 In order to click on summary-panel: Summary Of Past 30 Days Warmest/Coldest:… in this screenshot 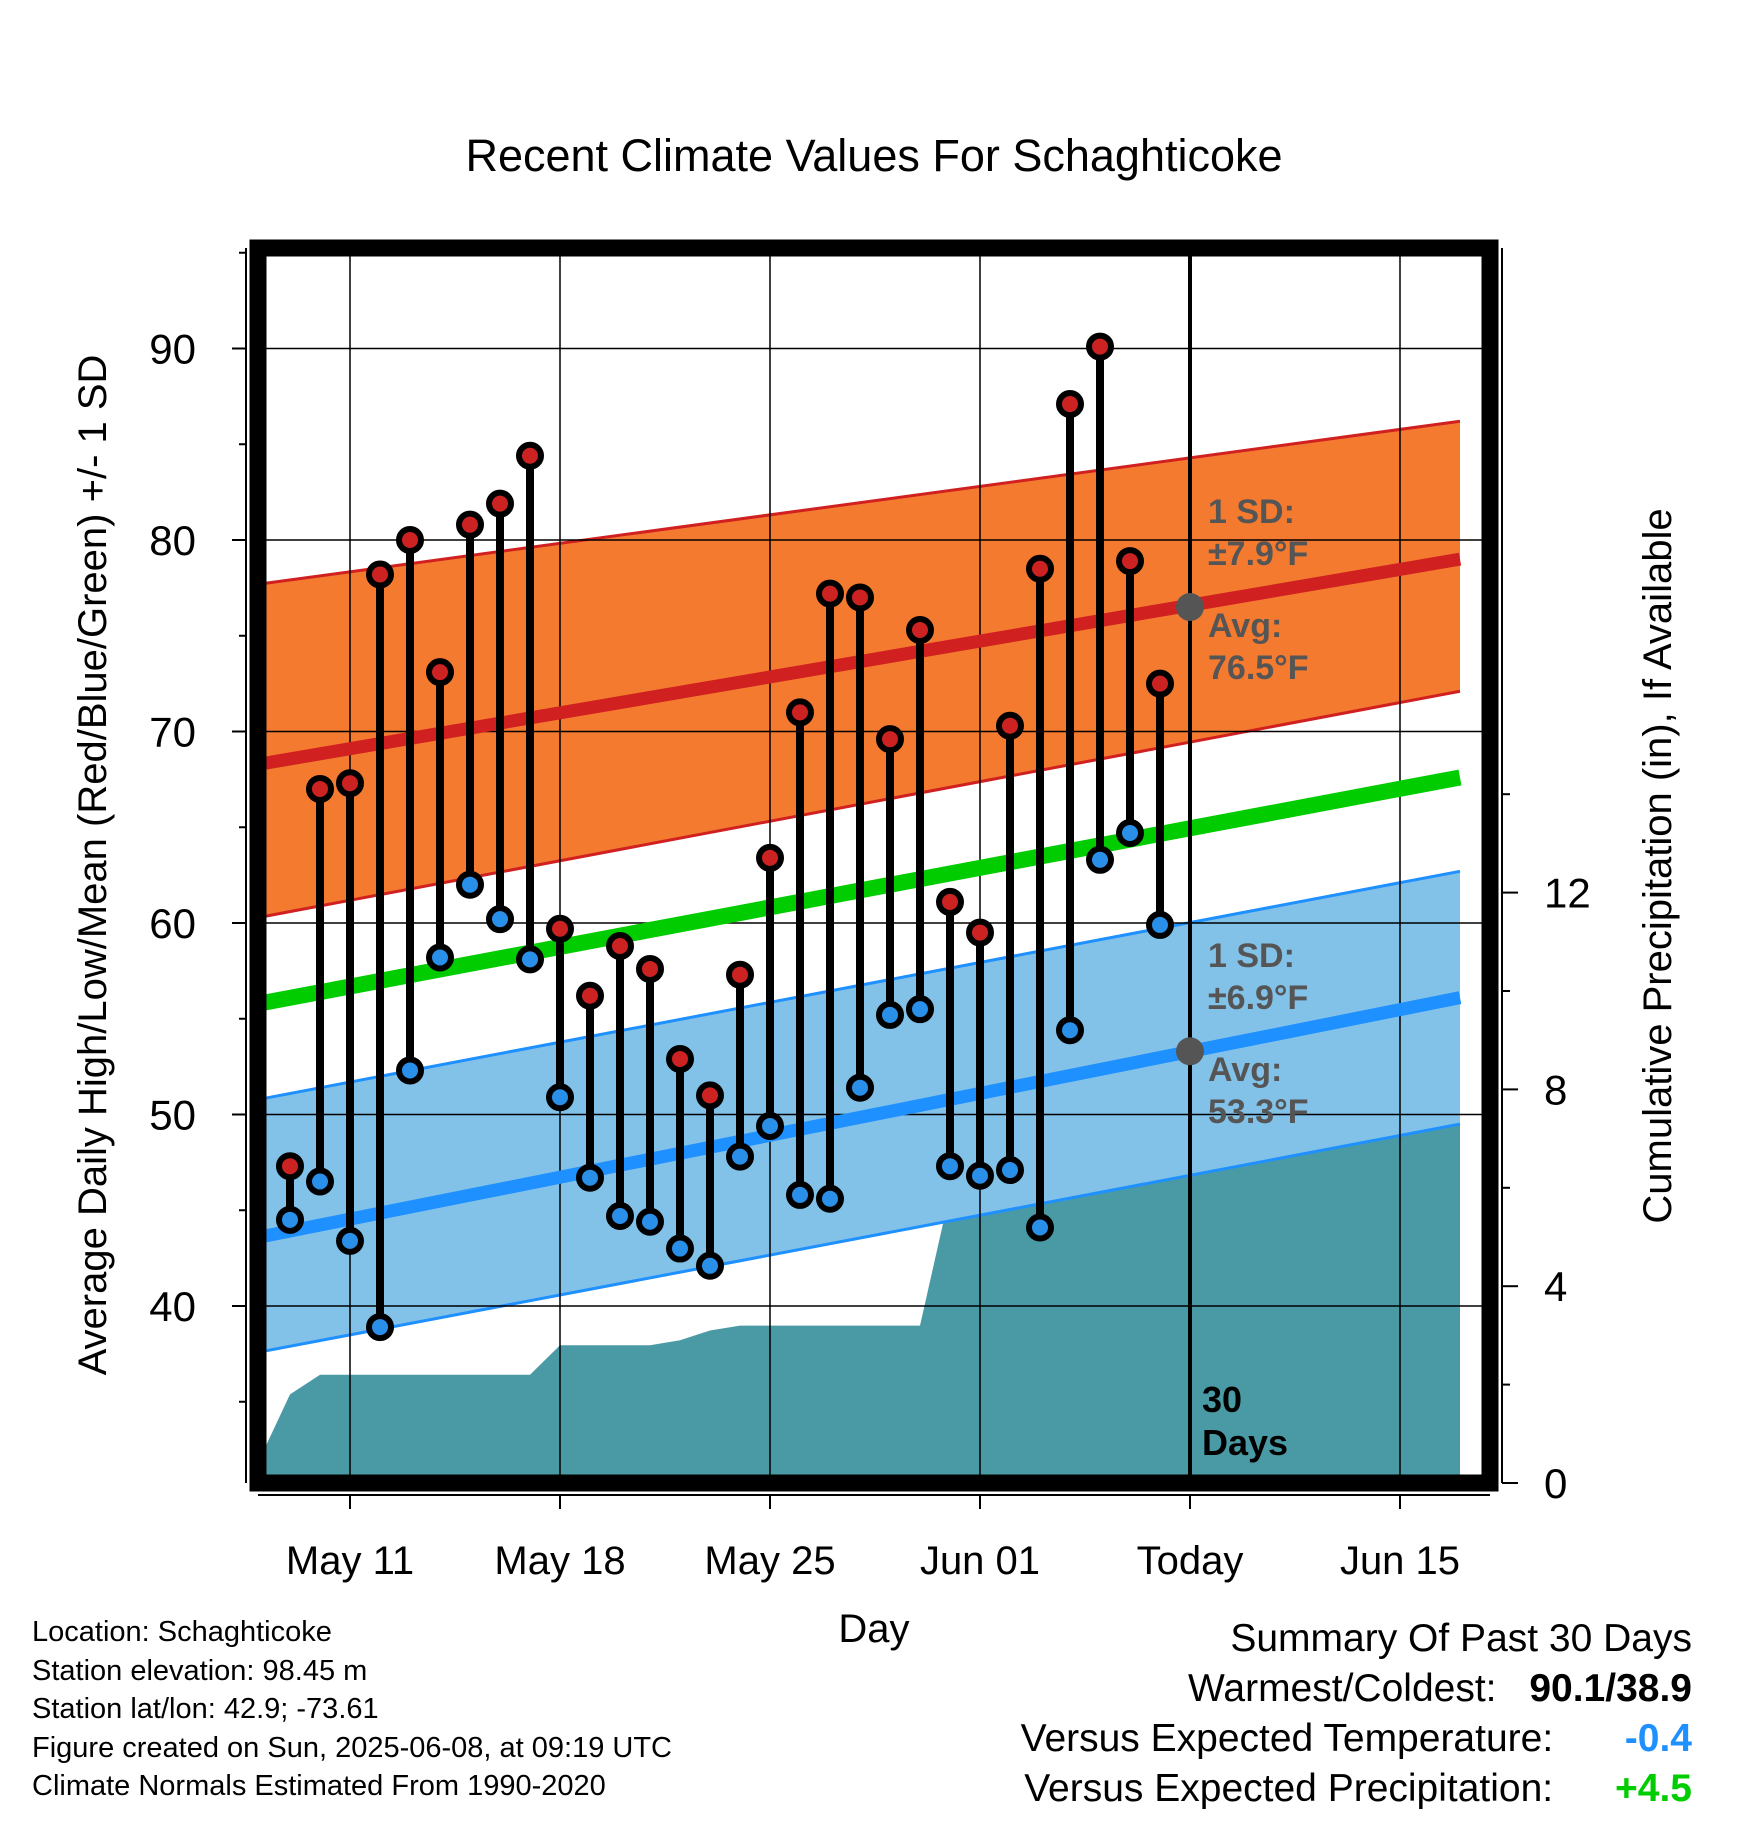, I will do `click(1356, 1714)`.